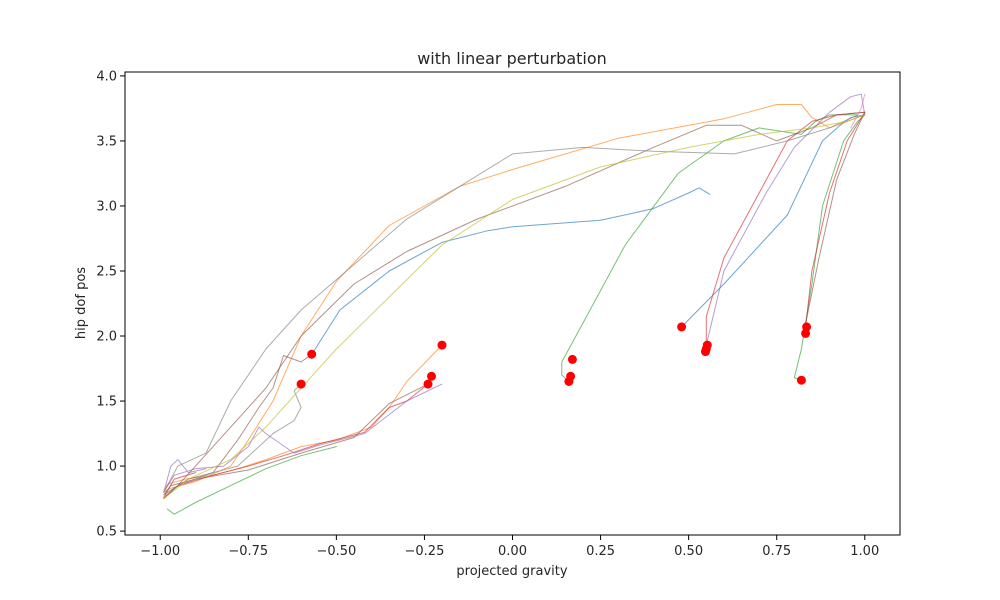  What do you see at coordinates (248, 551) in the screenshot?
I see `x-tick-label-1: −0.75` at bounding box center [248, 551].